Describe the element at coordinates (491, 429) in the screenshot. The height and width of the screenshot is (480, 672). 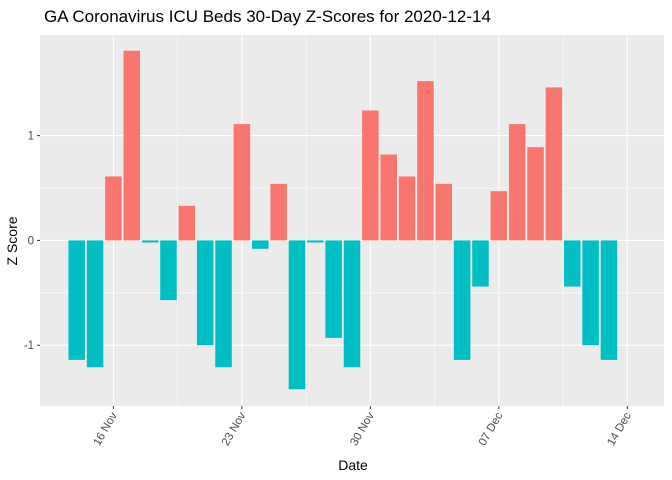
I see `x-tick-label: 07 Dec` at that location.